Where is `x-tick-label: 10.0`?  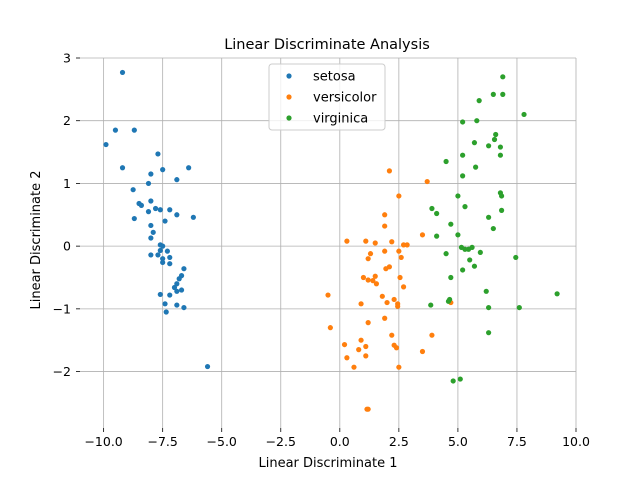
x-tick-label: 10.0 is located at coordinates (576, 441).